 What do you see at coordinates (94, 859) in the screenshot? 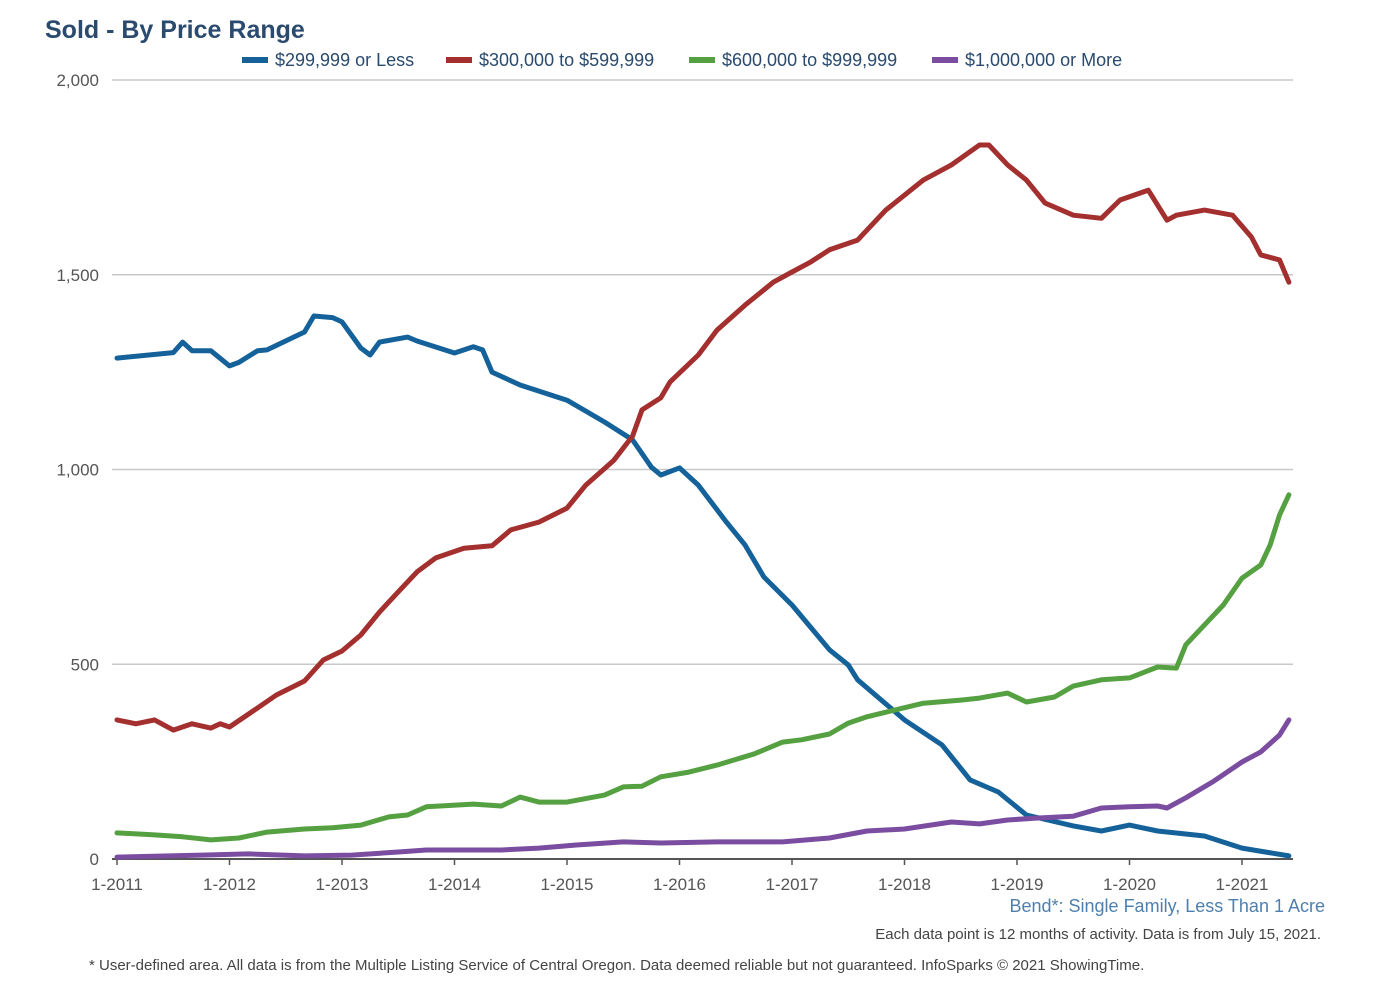
I see `y-tick-label: 0` at bounding box center [94, 859].